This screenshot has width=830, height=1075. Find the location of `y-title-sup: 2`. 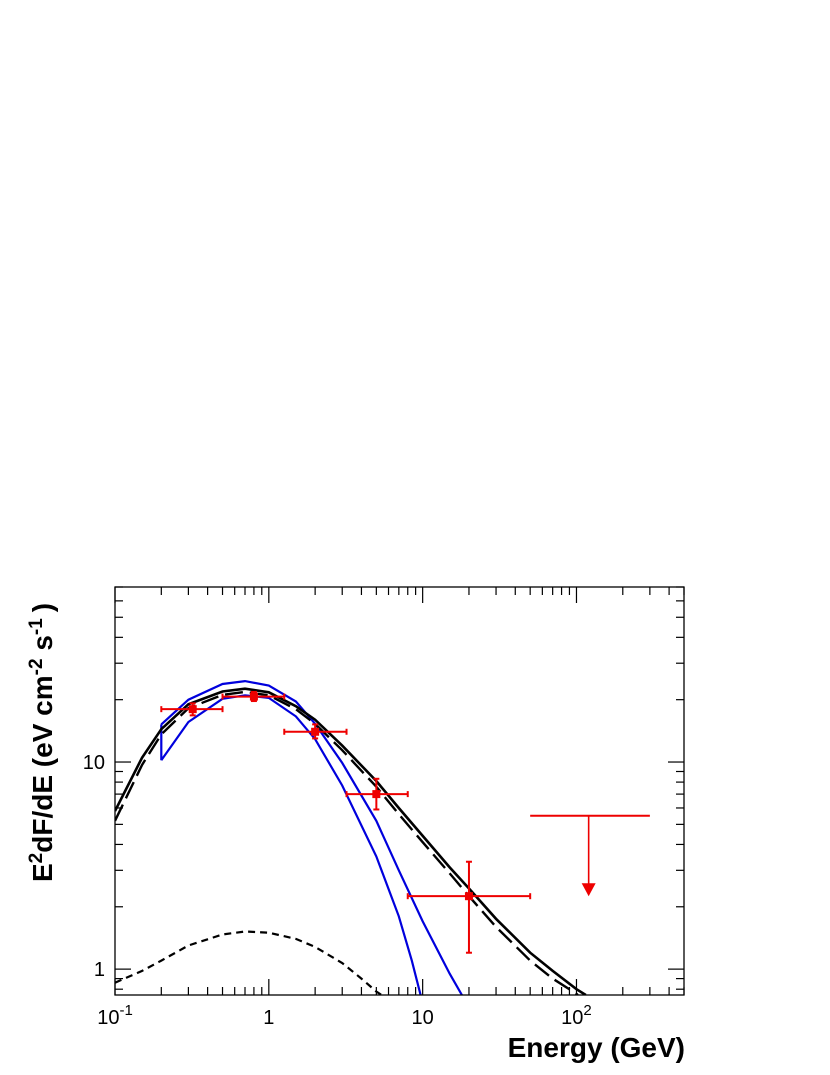

y-title-sup: 2 is located at coordinates (36, 858).